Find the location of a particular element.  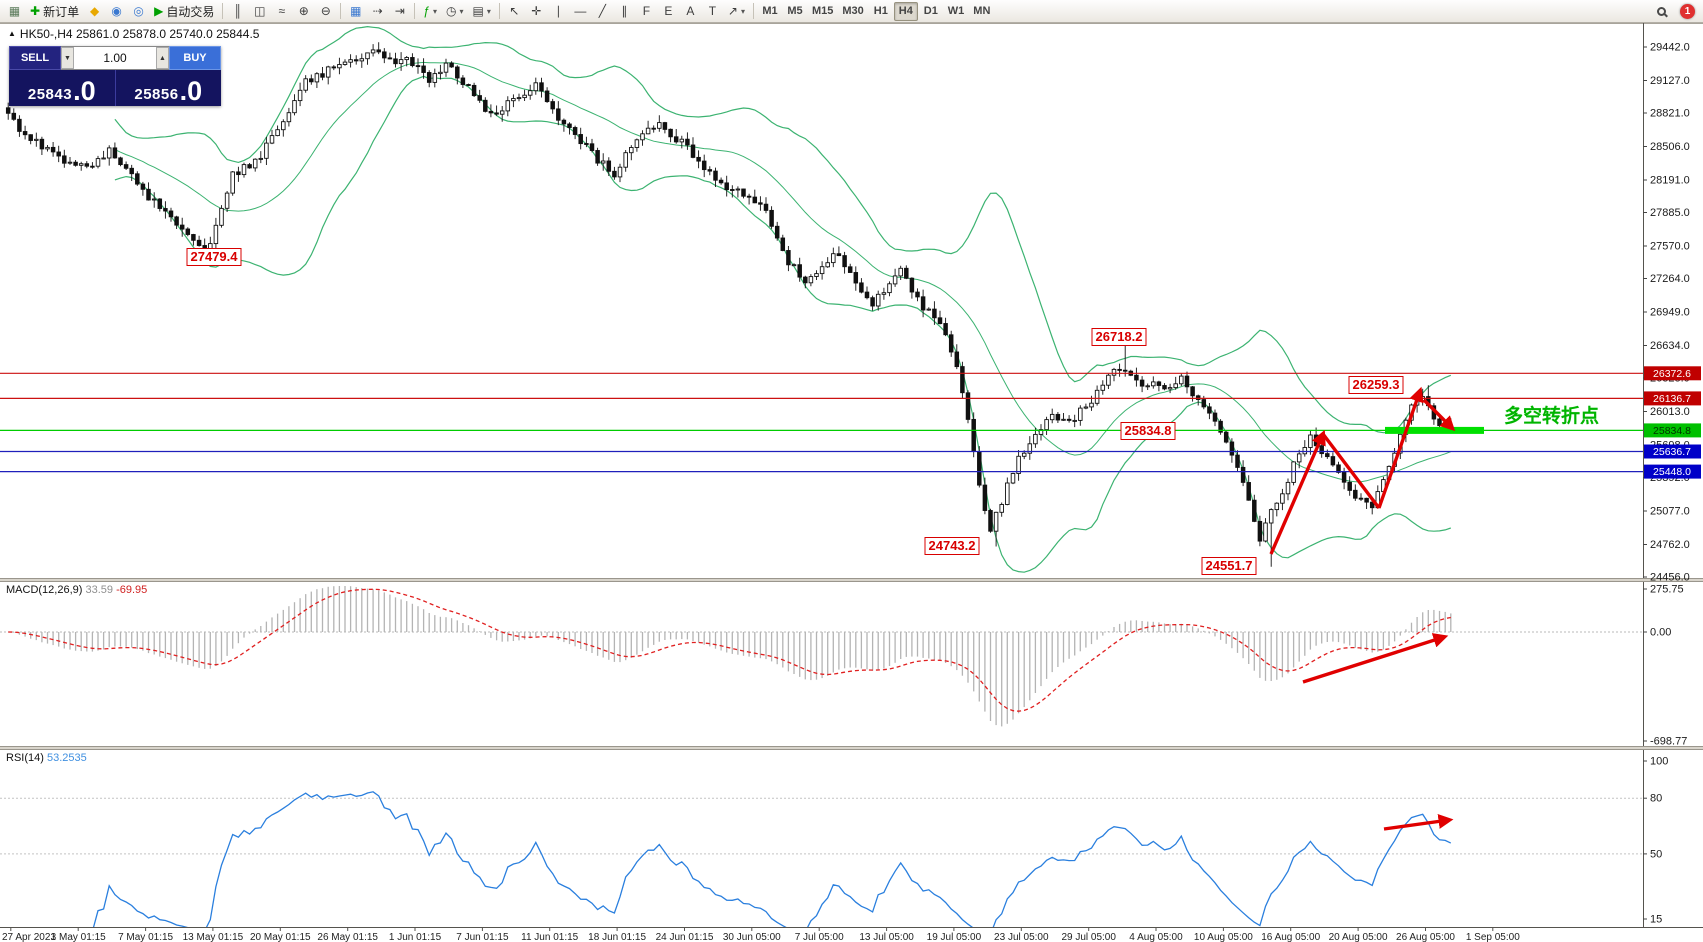

svg-text: 13 Jul 05:00 is located at coordinates (886, 937).